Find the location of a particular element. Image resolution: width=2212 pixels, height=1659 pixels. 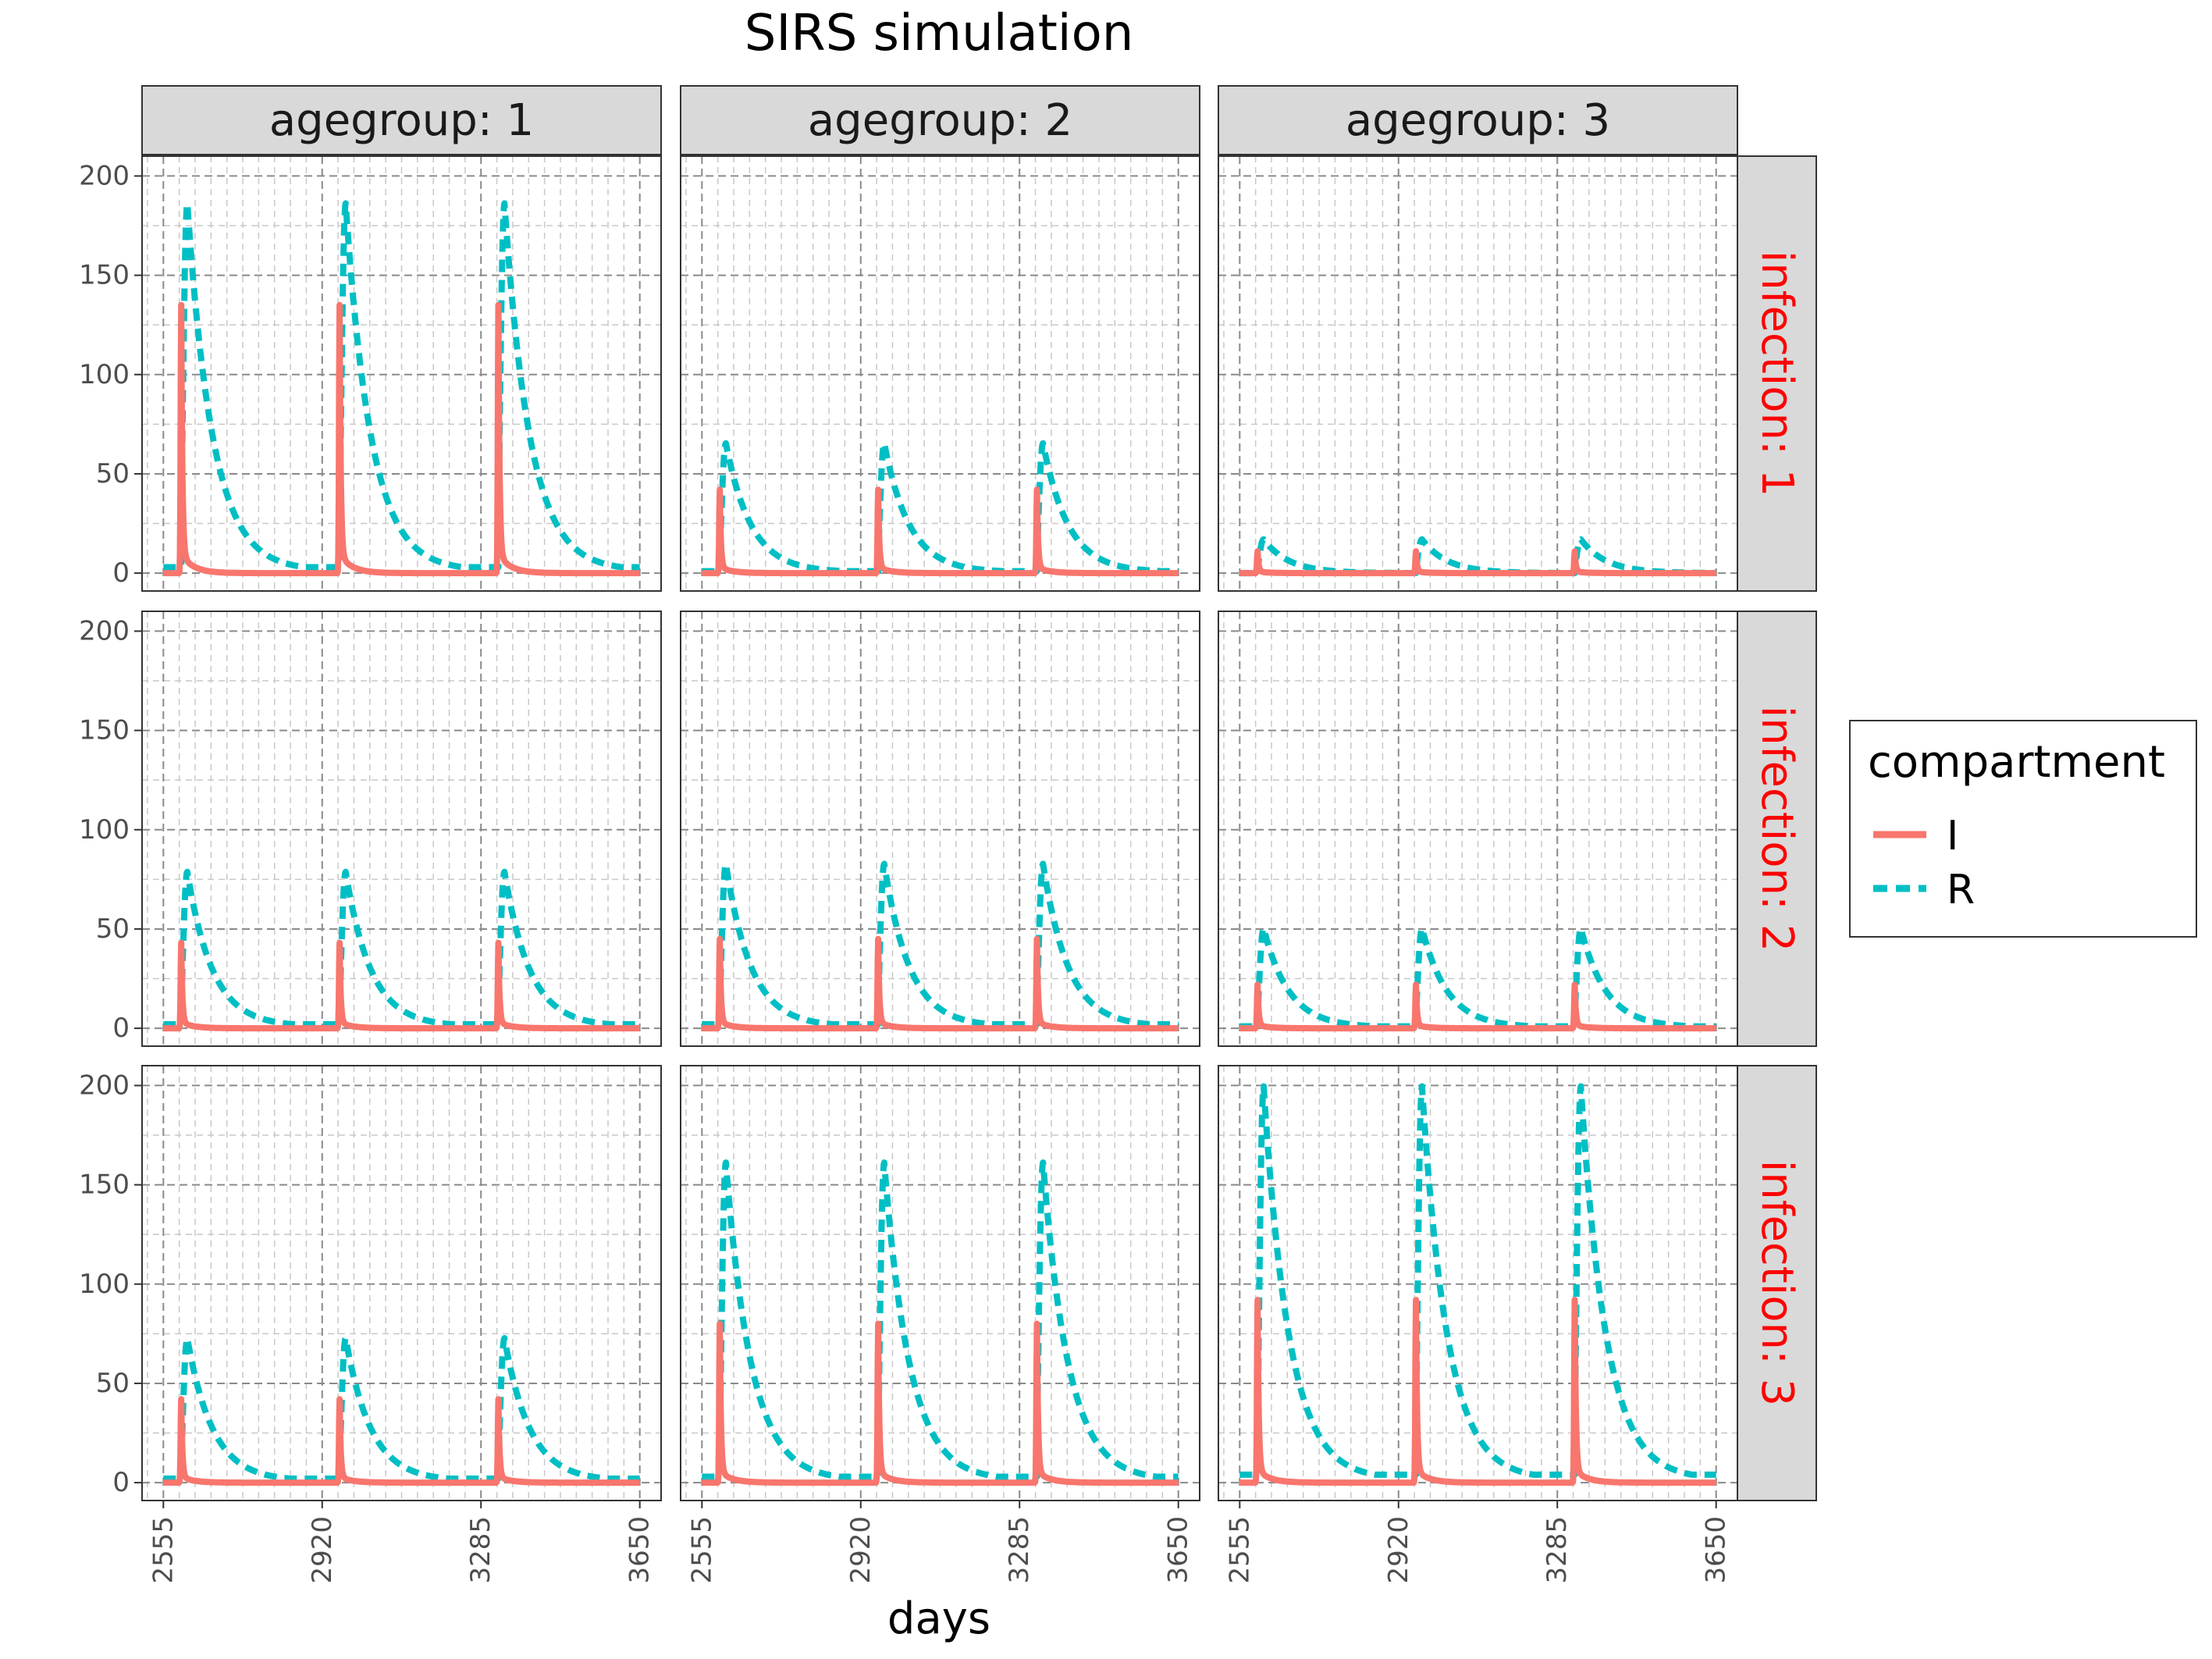

chart-title: SIRS simulation is located at coordinates (940, 33).